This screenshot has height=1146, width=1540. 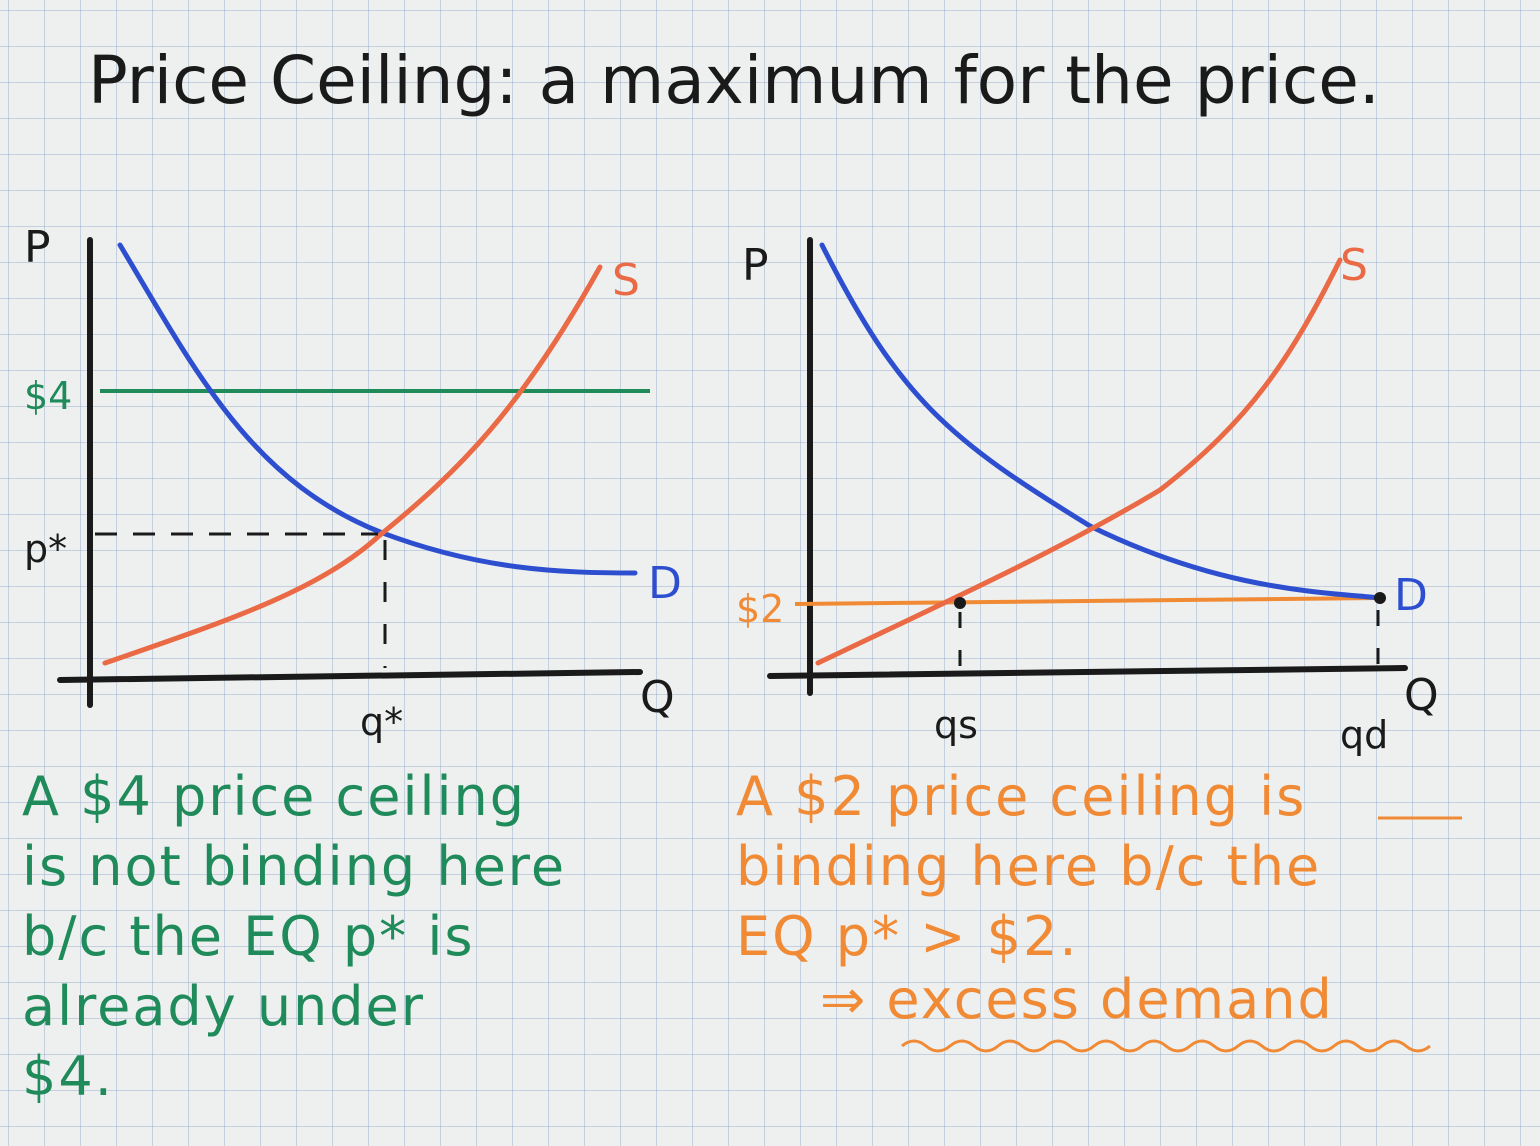 What do you see at coordinates (1354, 265) in the screenshot?
I see `right-supply-label: S` at bounding box center [1354, 265].